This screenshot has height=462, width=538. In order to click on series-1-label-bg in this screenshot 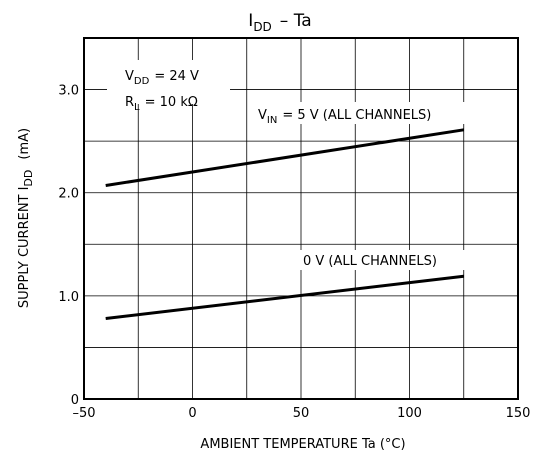, I will do `click(363, 113)`.